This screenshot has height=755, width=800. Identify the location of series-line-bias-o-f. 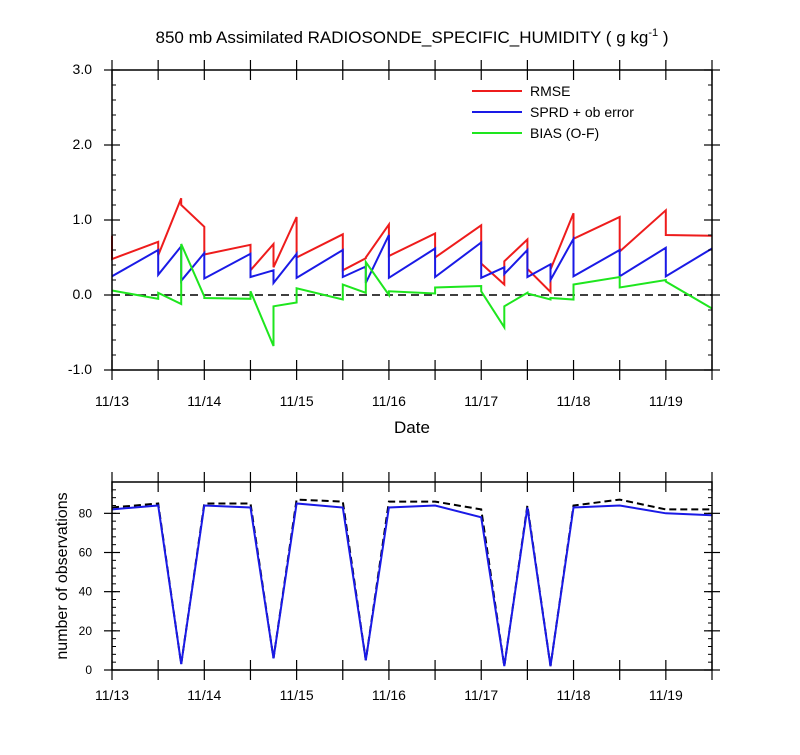
(412, 295).